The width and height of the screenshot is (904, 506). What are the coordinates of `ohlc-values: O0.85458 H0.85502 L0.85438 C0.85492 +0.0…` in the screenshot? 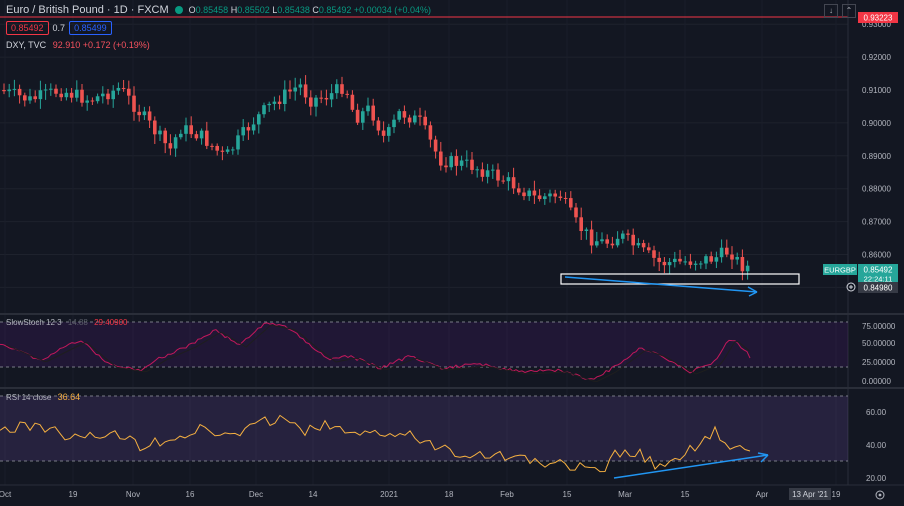 It's located at (309, 10).